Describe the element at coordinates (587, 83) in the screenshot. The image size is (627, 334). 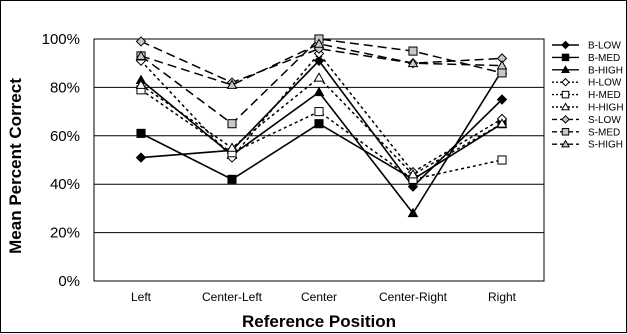
I see `legend-entry: H-LOW` at that location.